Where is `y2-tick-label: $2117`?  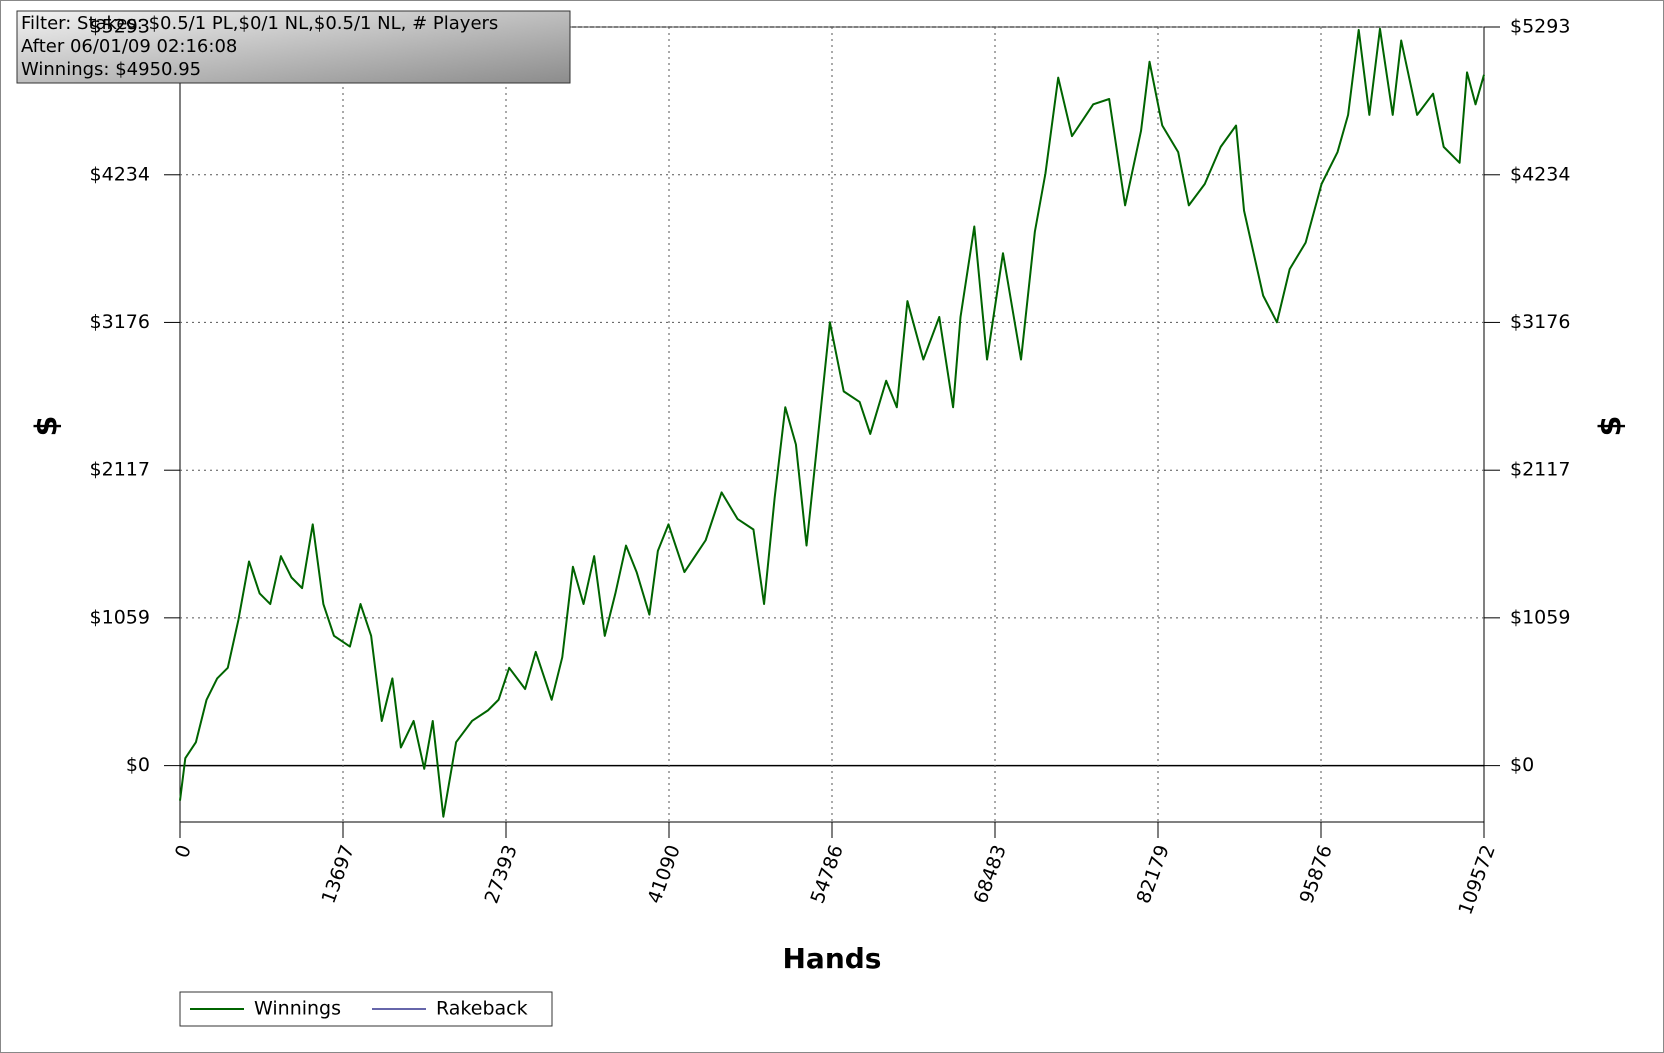 y2-tick-label: $2117 is located at coordinates (1540, 470).